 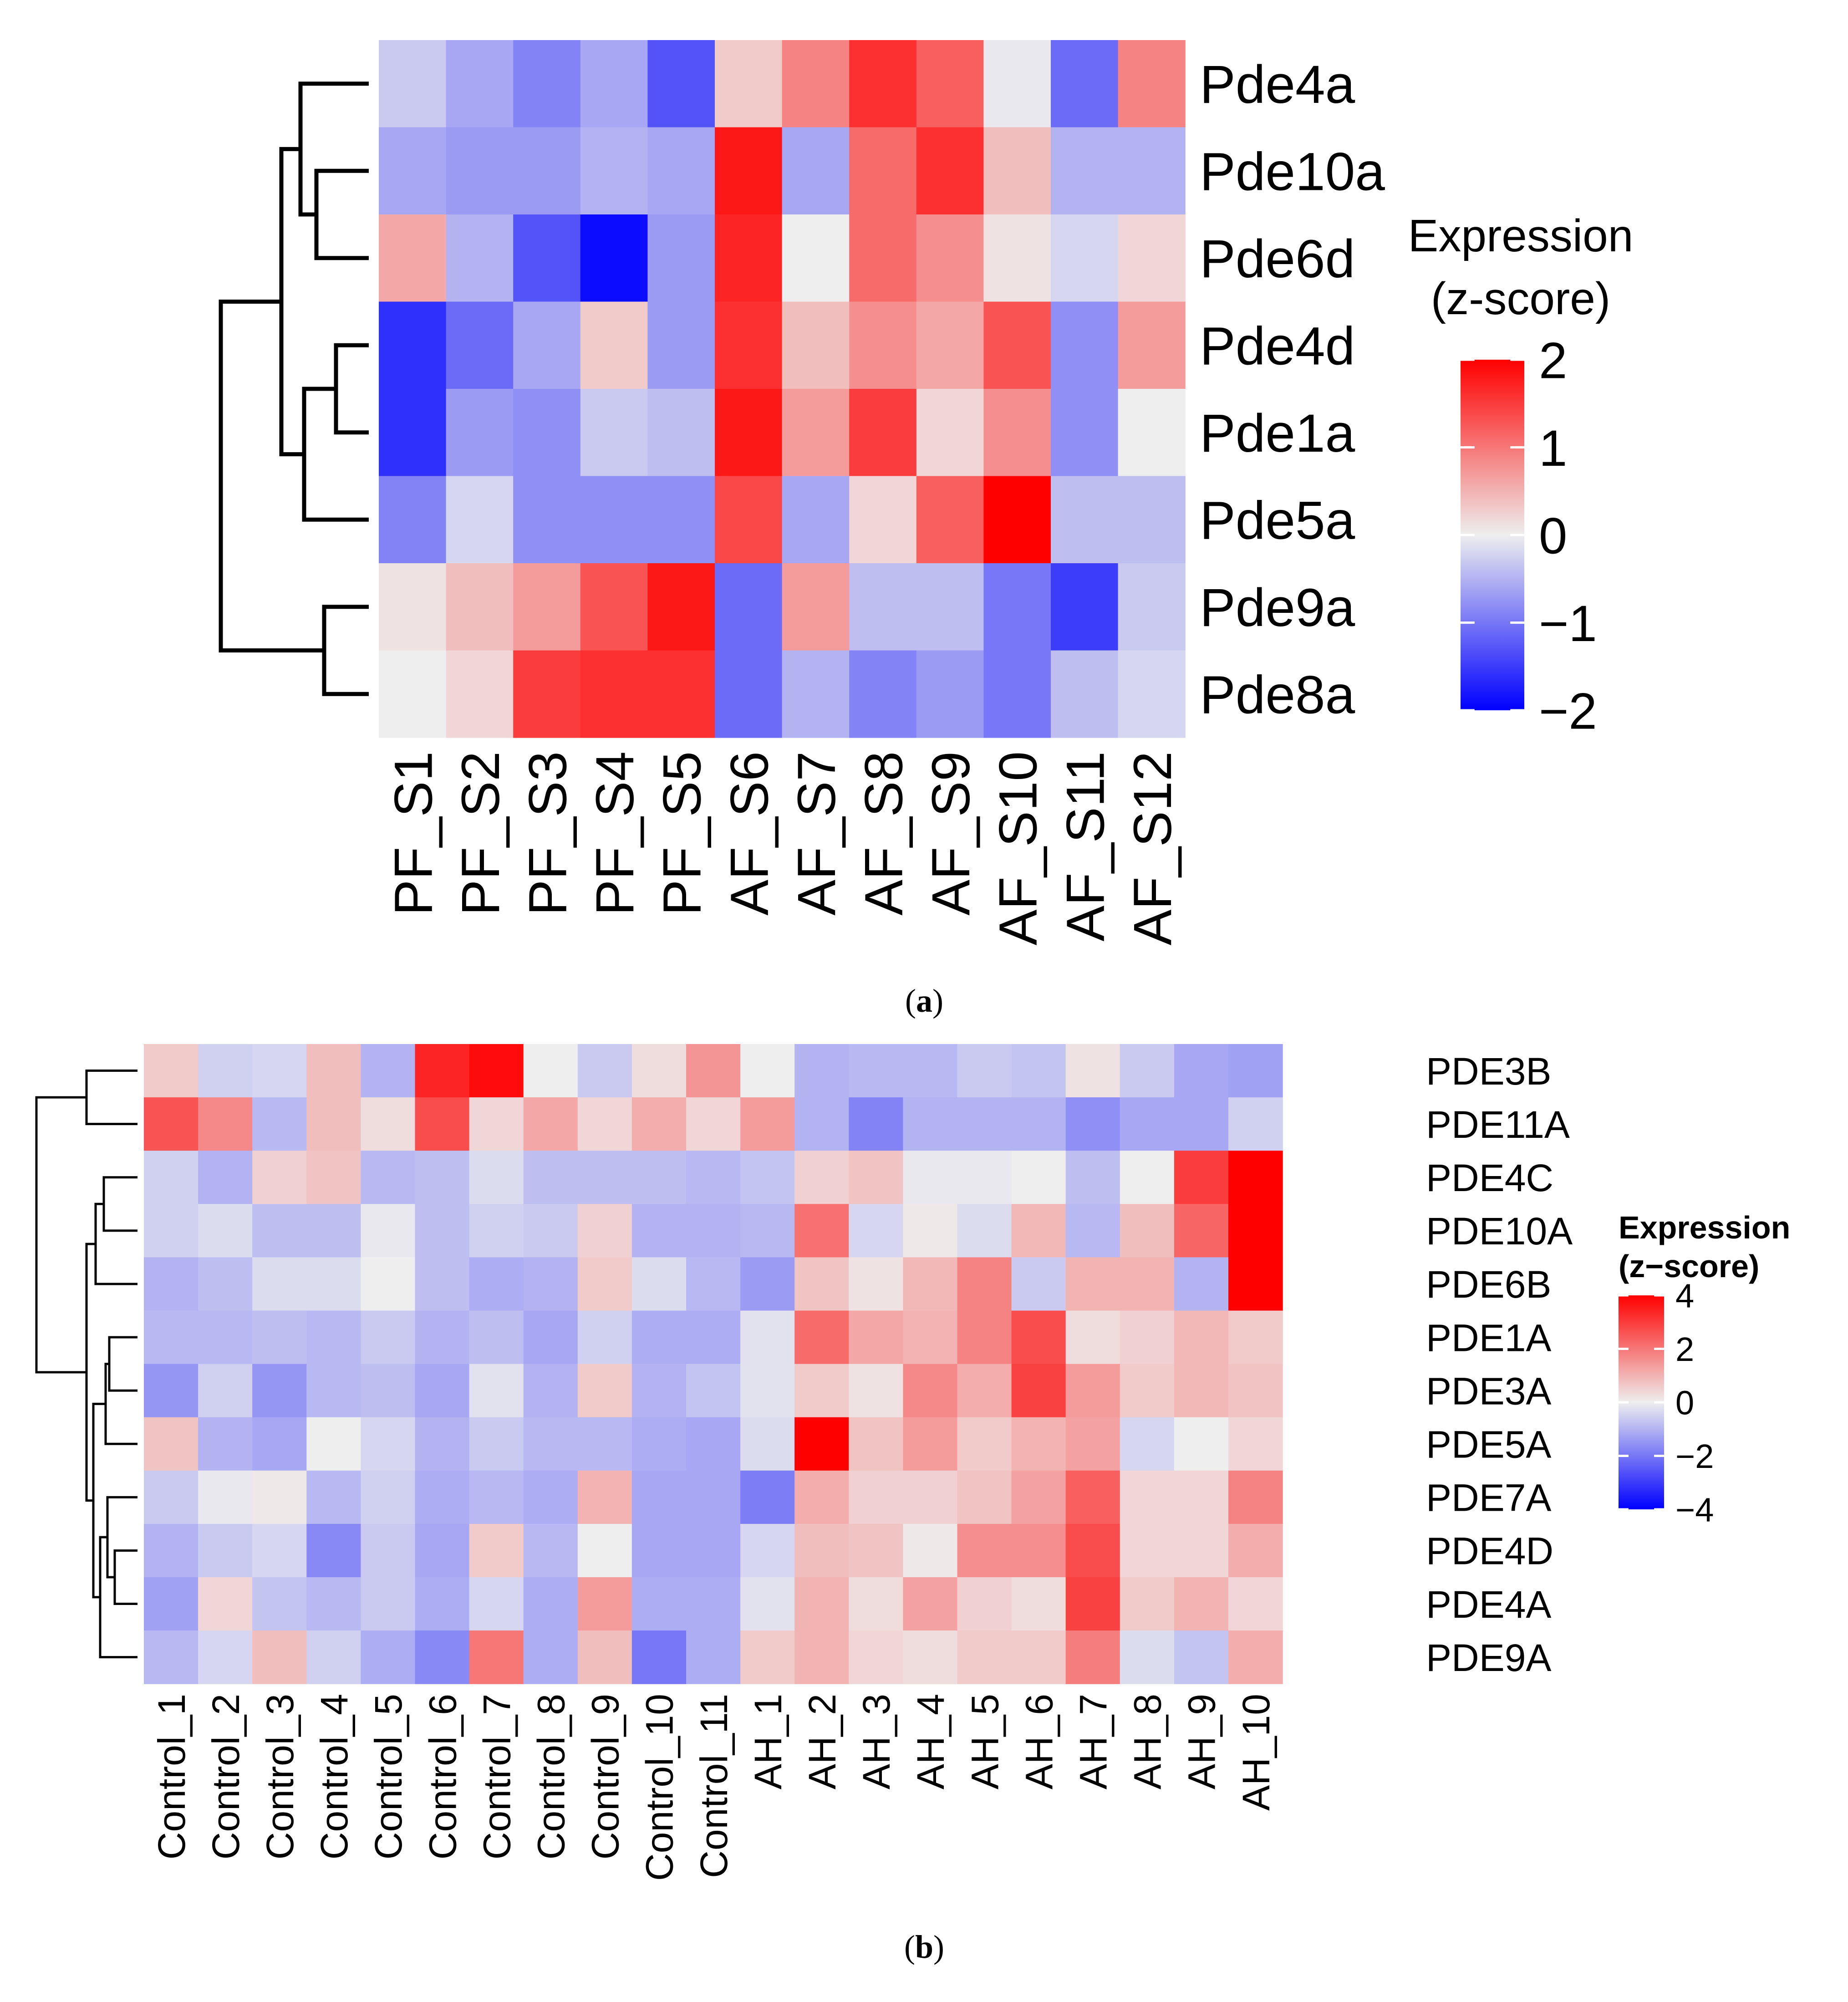 What do you see at coordinates (681, 694) in the screenshot?
I see `cell-Pde8a-PF_S5` at bounding box center [681, 694].